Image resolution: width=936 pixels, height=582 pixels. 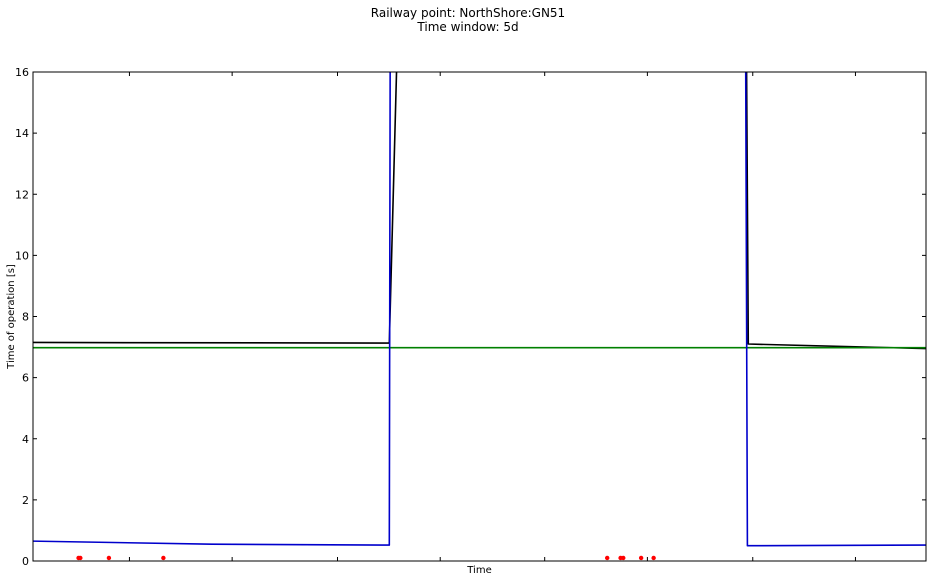 What do you see at coordinates (22, 194) in the screenshot?
I see `y-tick-label: 12` at bounding box center [22, 194].